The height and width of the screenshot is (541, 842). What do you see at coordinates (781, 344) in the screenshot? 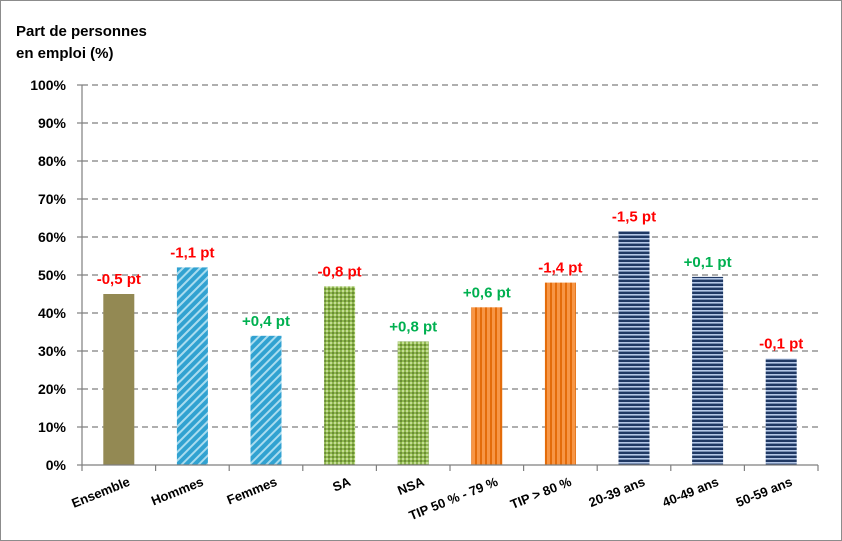
I see `change-label: -0,1 pt` at bounding box center [781, 344].